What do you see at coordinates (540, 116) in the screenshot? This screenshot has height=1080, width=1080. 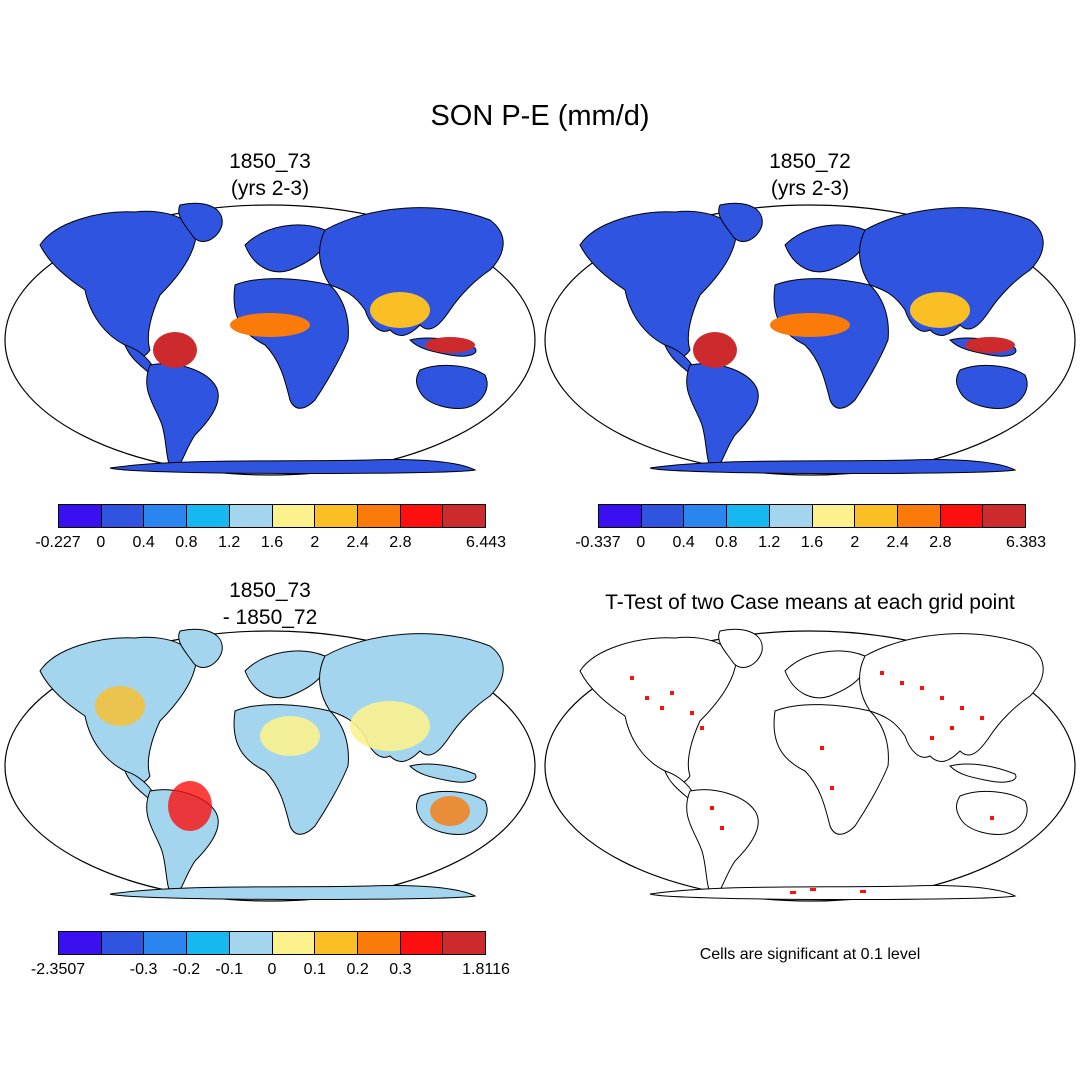 I see `figure-title: SON P-E (mm/d)` at bounding box center [540, 116].